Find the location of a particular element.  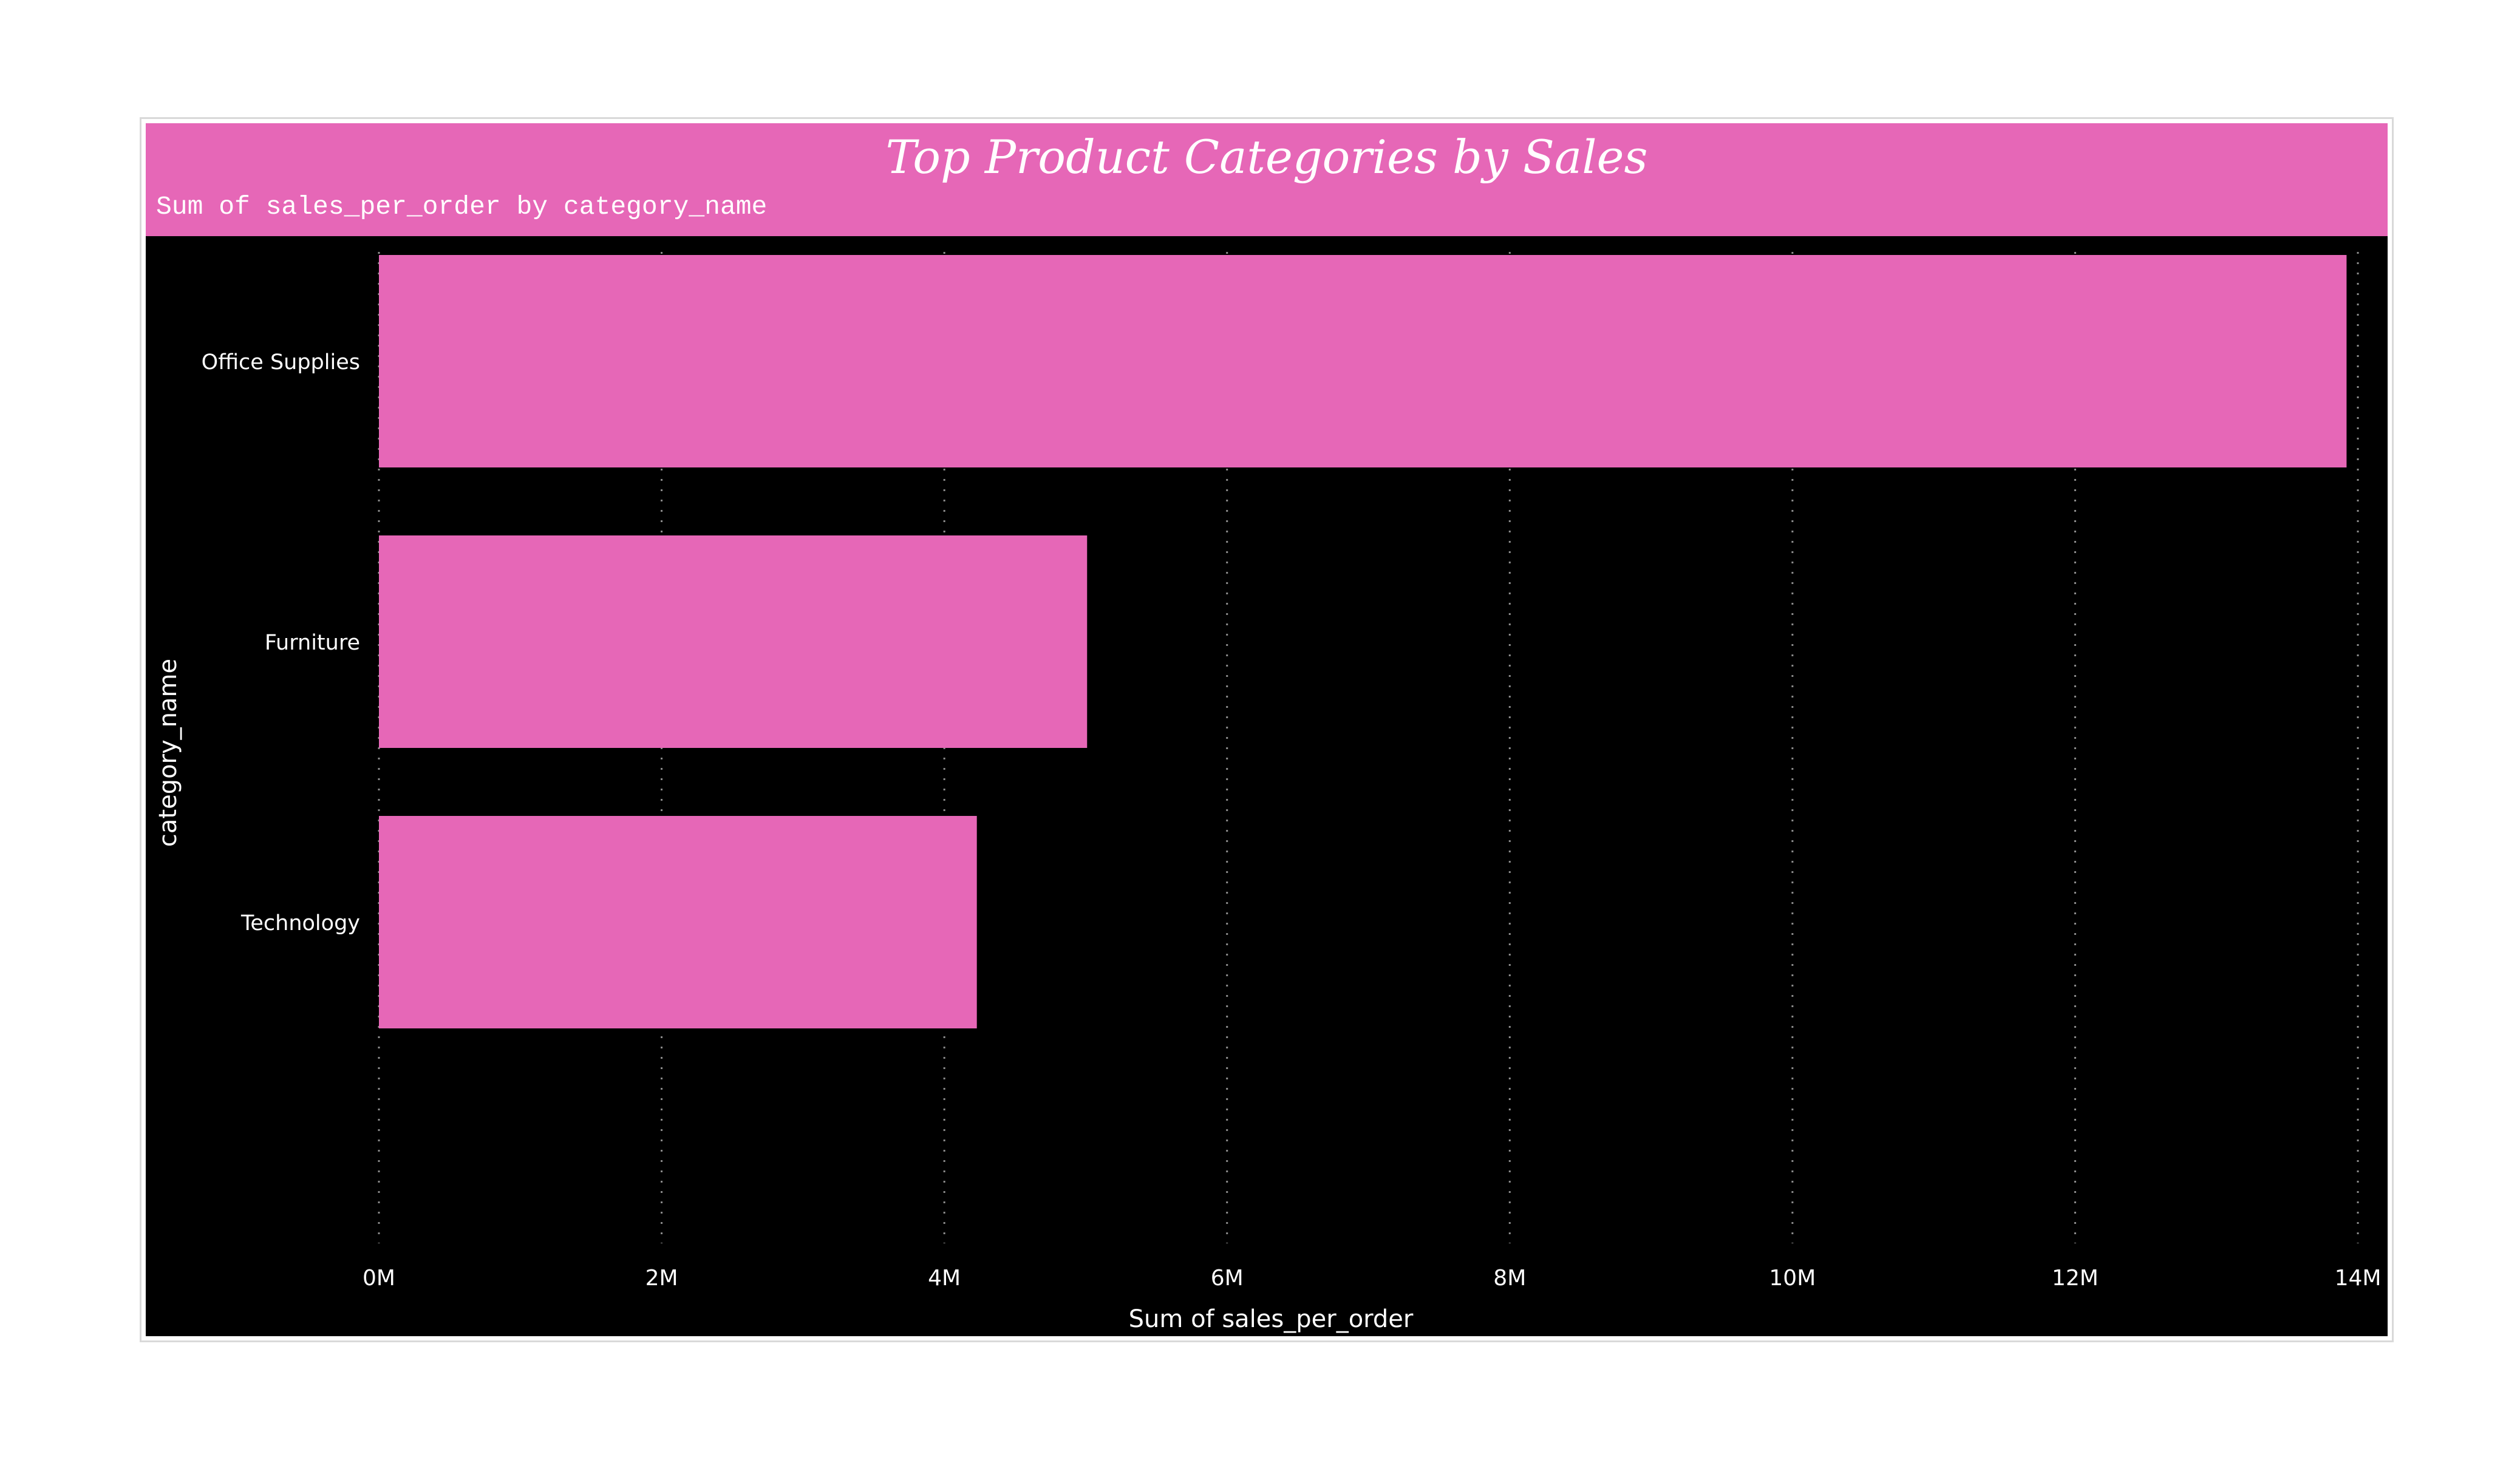

chart-subtitle: Sum of sales_per_order by category_name is located at coordinates (462, 207).